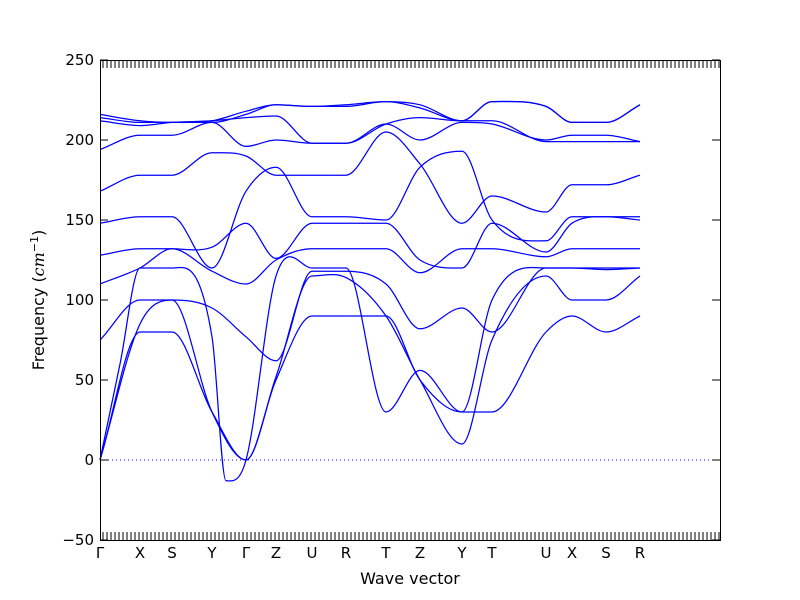  I want to click on y-axis-label-exponent: −1, so click(34, 244).